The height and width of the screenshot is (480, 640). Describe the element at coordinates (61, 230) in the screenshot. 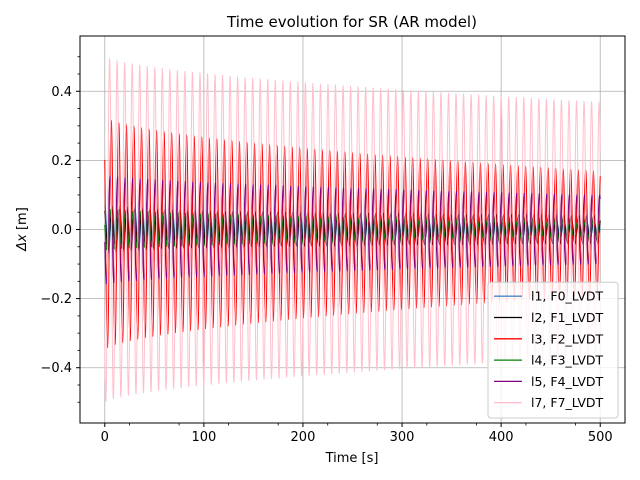

I see `y-tick-label: 0.0` at that location.